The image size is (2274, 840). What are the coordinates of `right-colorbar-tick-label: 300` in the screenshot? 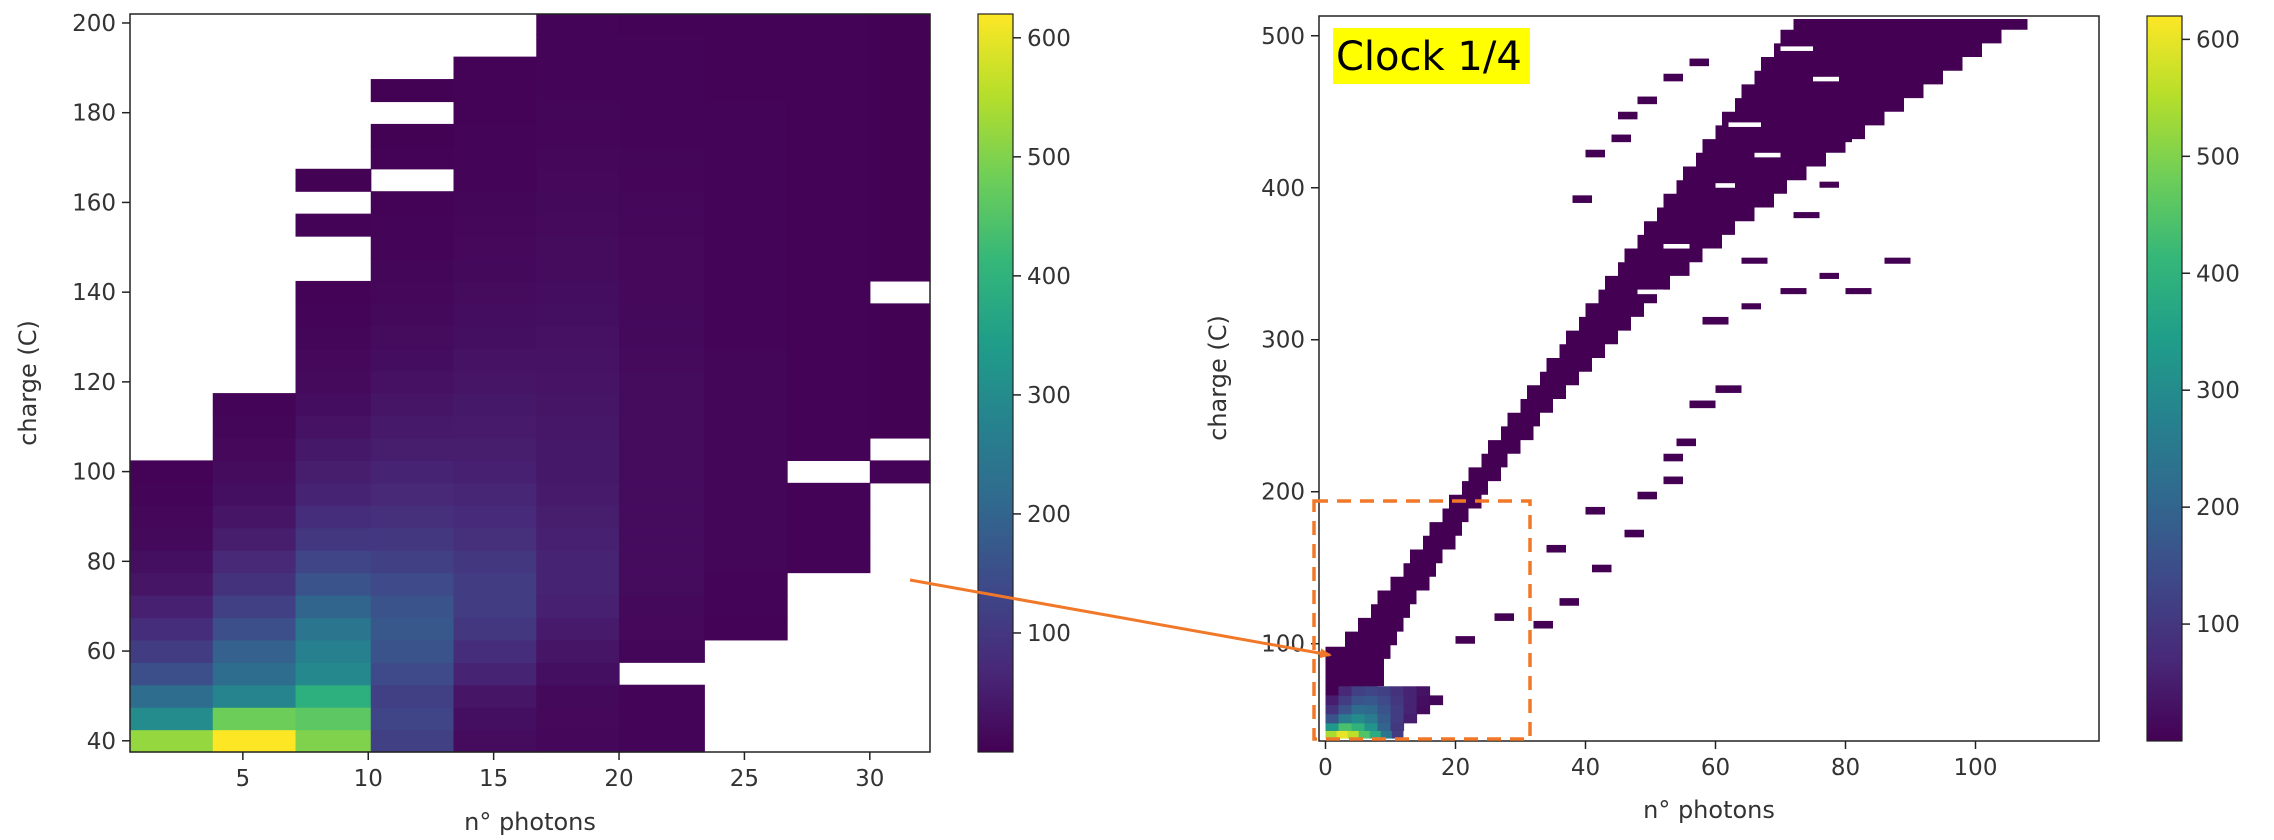 It's located at (2218, 391).